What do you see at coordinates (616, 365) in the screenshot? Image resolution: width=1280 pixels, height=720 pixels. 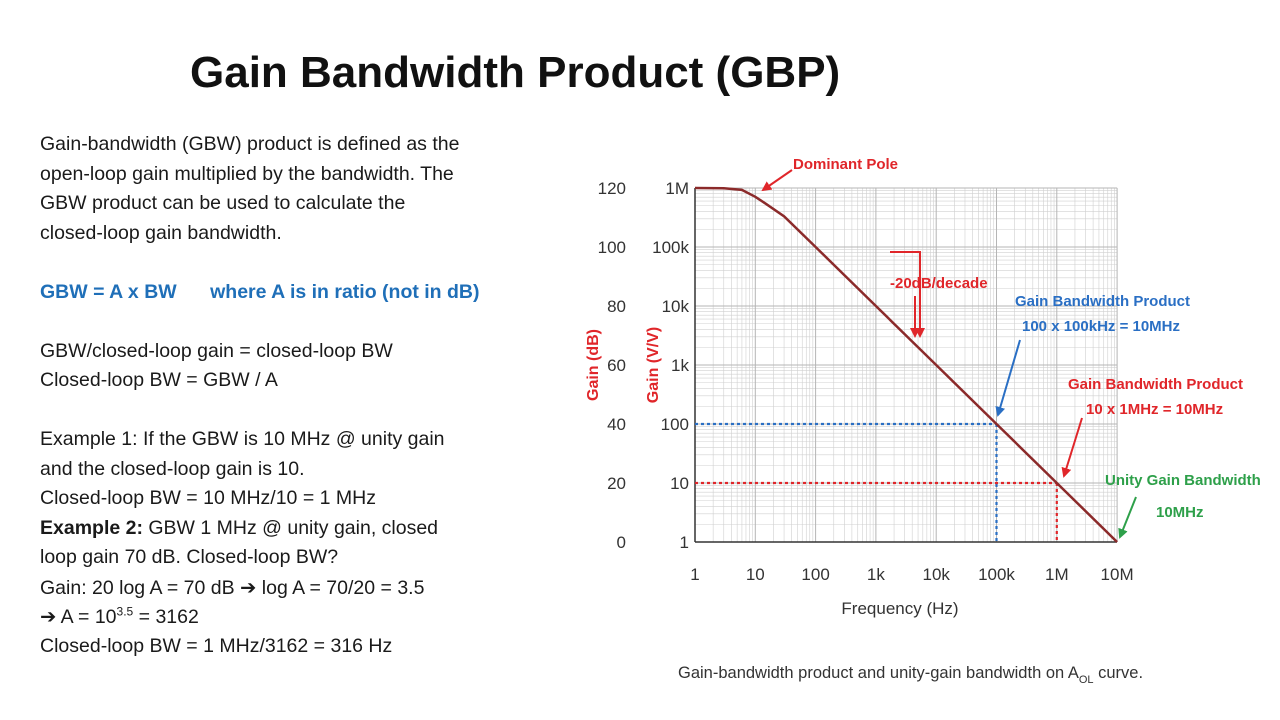 I see `y-tick-label-db: 60` at bounding box center [616, 365].